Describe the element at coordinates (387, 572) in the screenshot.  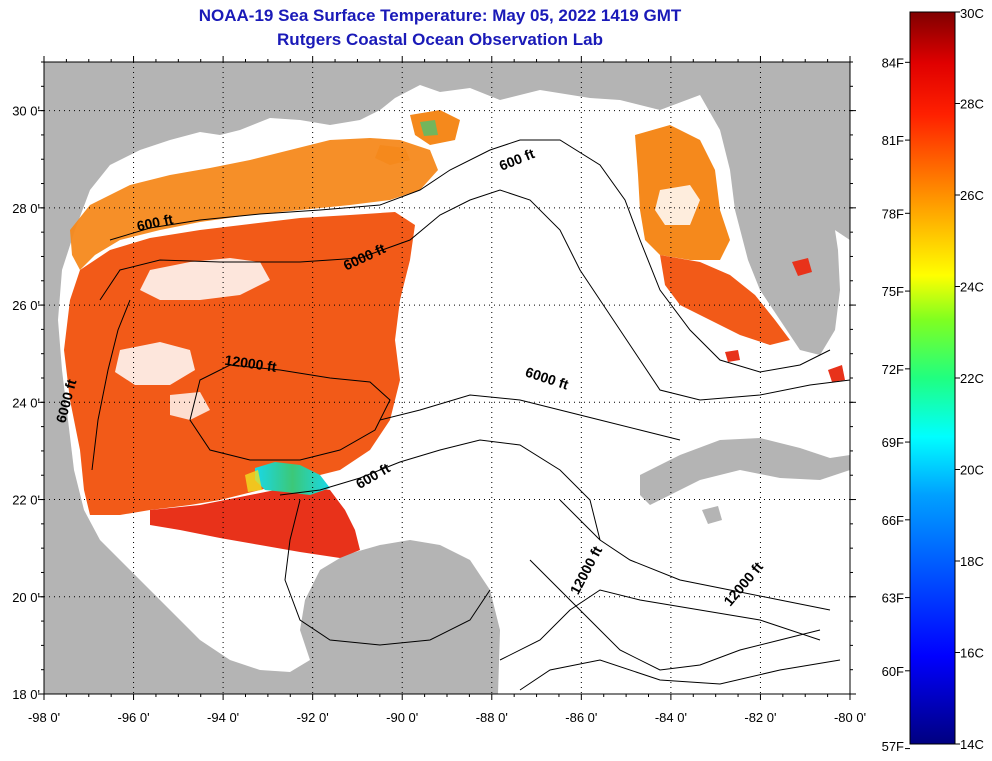
I see `contour-600ft-campeche` at that location.